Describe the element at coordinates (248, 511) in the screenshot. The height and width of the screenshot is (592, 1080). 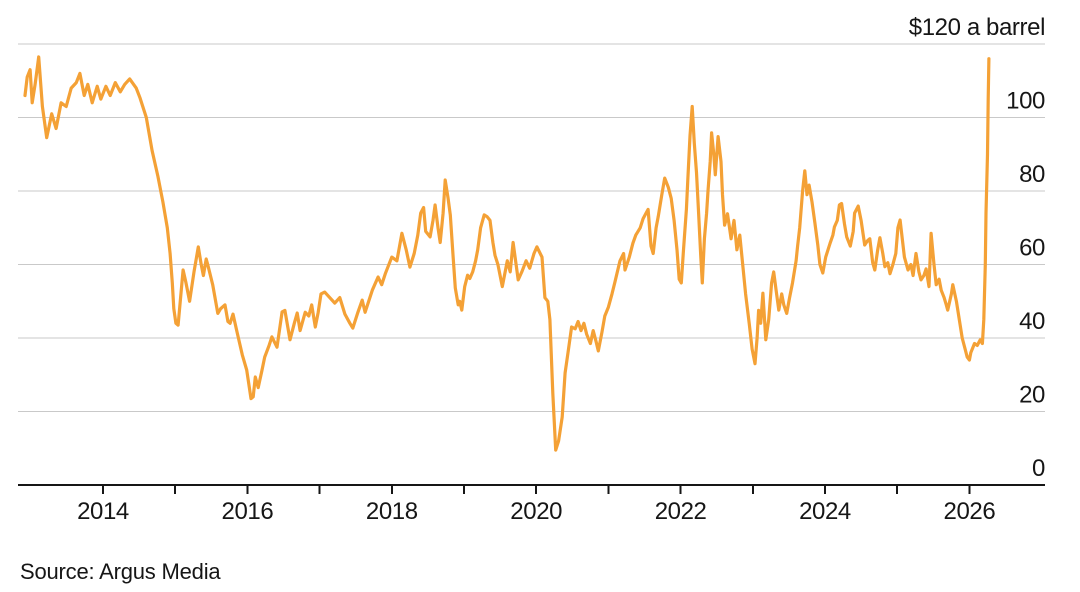
I see `x-tick-label: 2016` at that location.